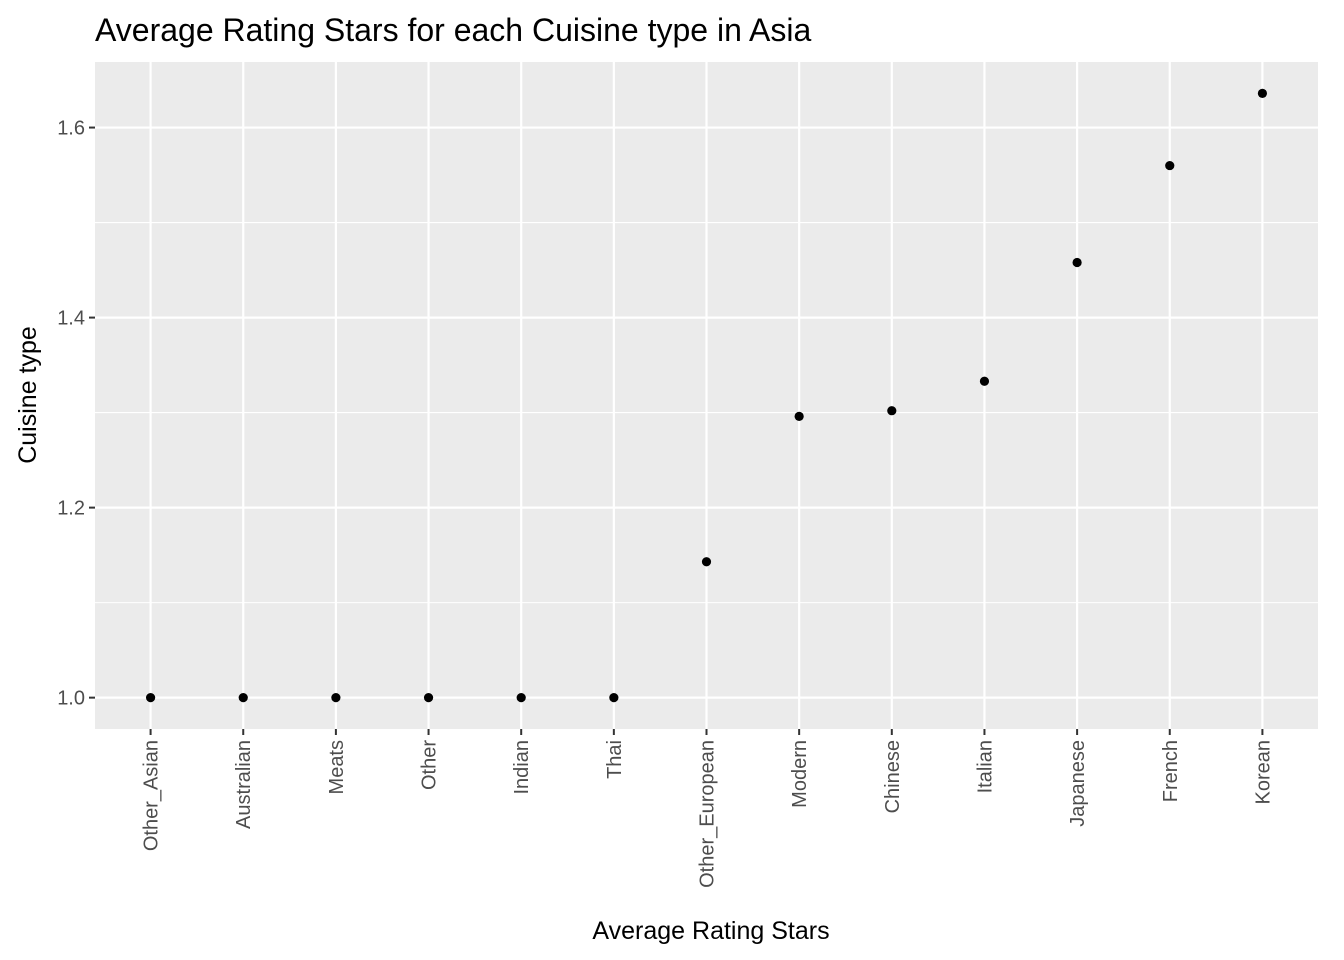  What do you see at coordinates (708, 814) in the screenshot?
I see `x-tick-label: Other_European` at bounding box center [708, 814].